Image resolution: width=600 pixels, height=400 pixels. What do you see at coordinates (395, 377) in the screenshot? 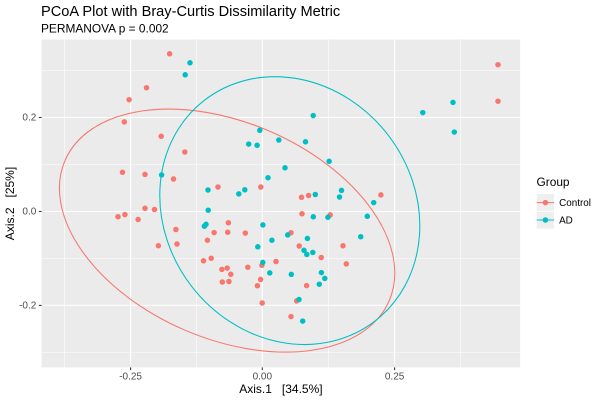
I see `svg-text: 0.25` at bounding box center [395, 377].